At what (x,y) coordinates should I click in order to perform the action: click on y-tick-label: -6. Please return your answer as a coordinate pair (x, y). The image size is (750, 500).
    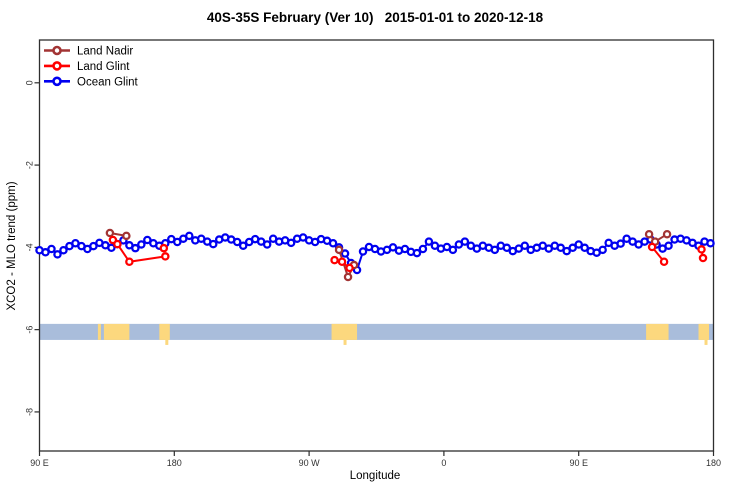
    Looking at the image, I should click on (30, 330).